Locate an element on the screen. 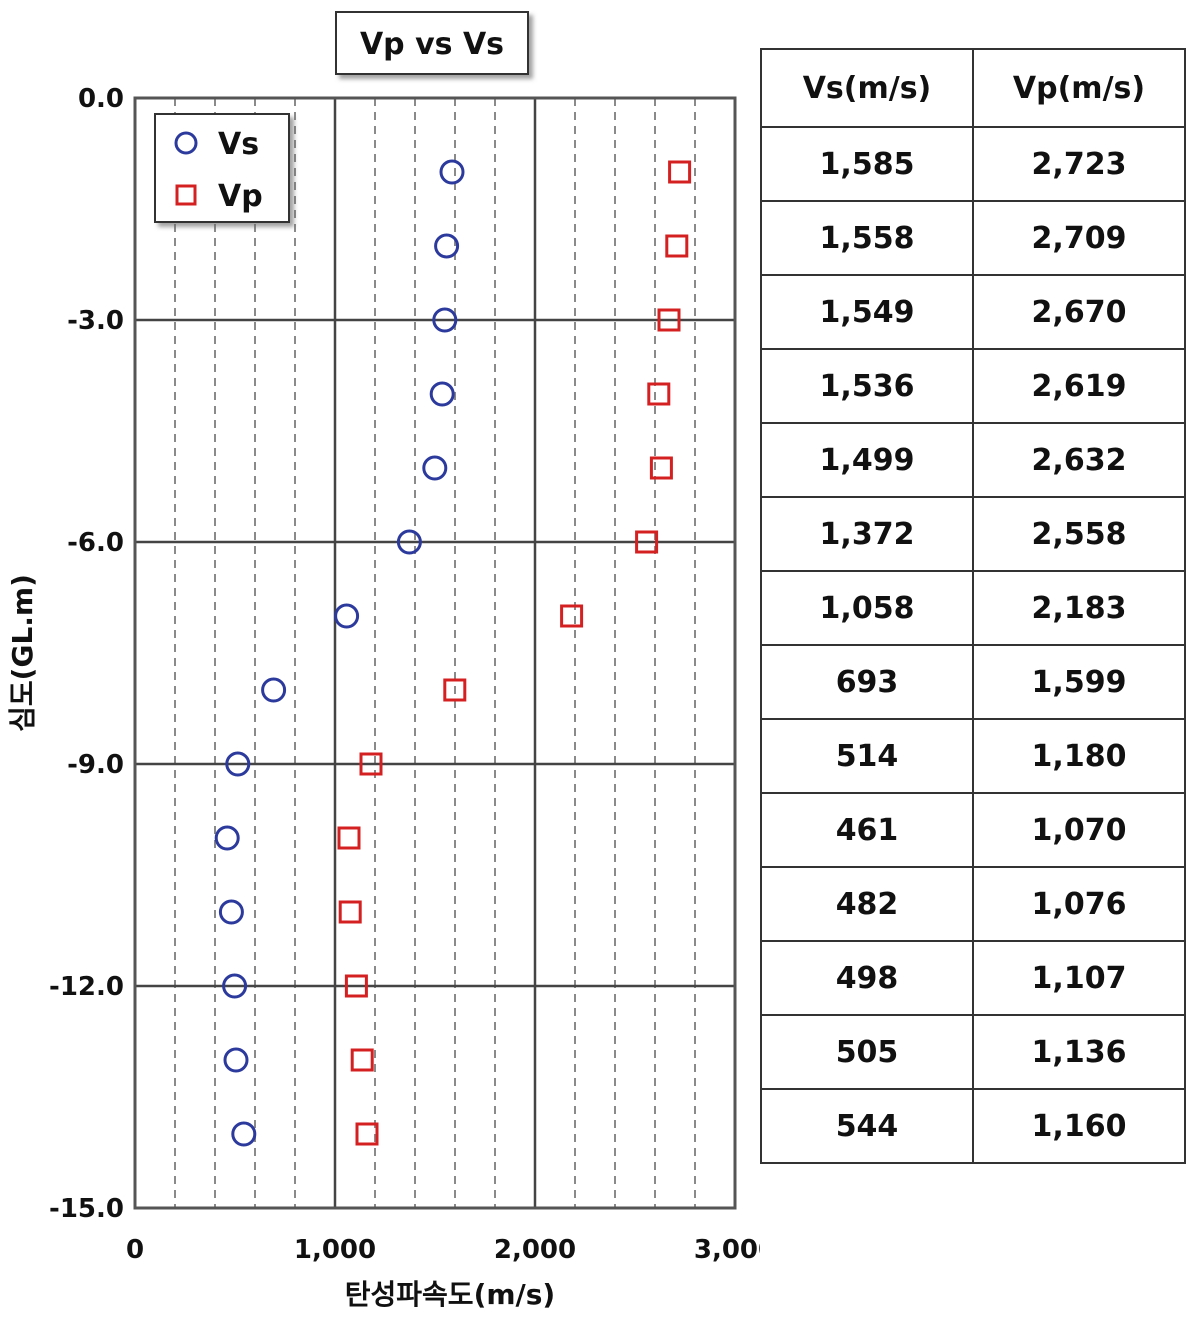  table-cell-vp: 1,136 is located at coordinates (1079, 1052).